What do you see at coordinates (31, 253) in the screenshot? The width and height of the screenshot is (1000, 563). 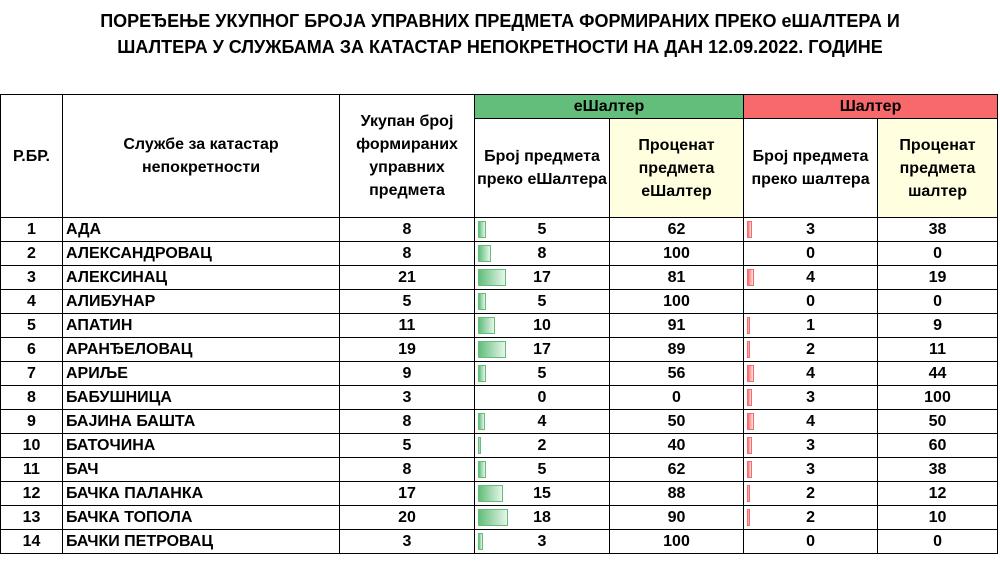 I see `row-rbr: 2` at bounding box center [31, 253].